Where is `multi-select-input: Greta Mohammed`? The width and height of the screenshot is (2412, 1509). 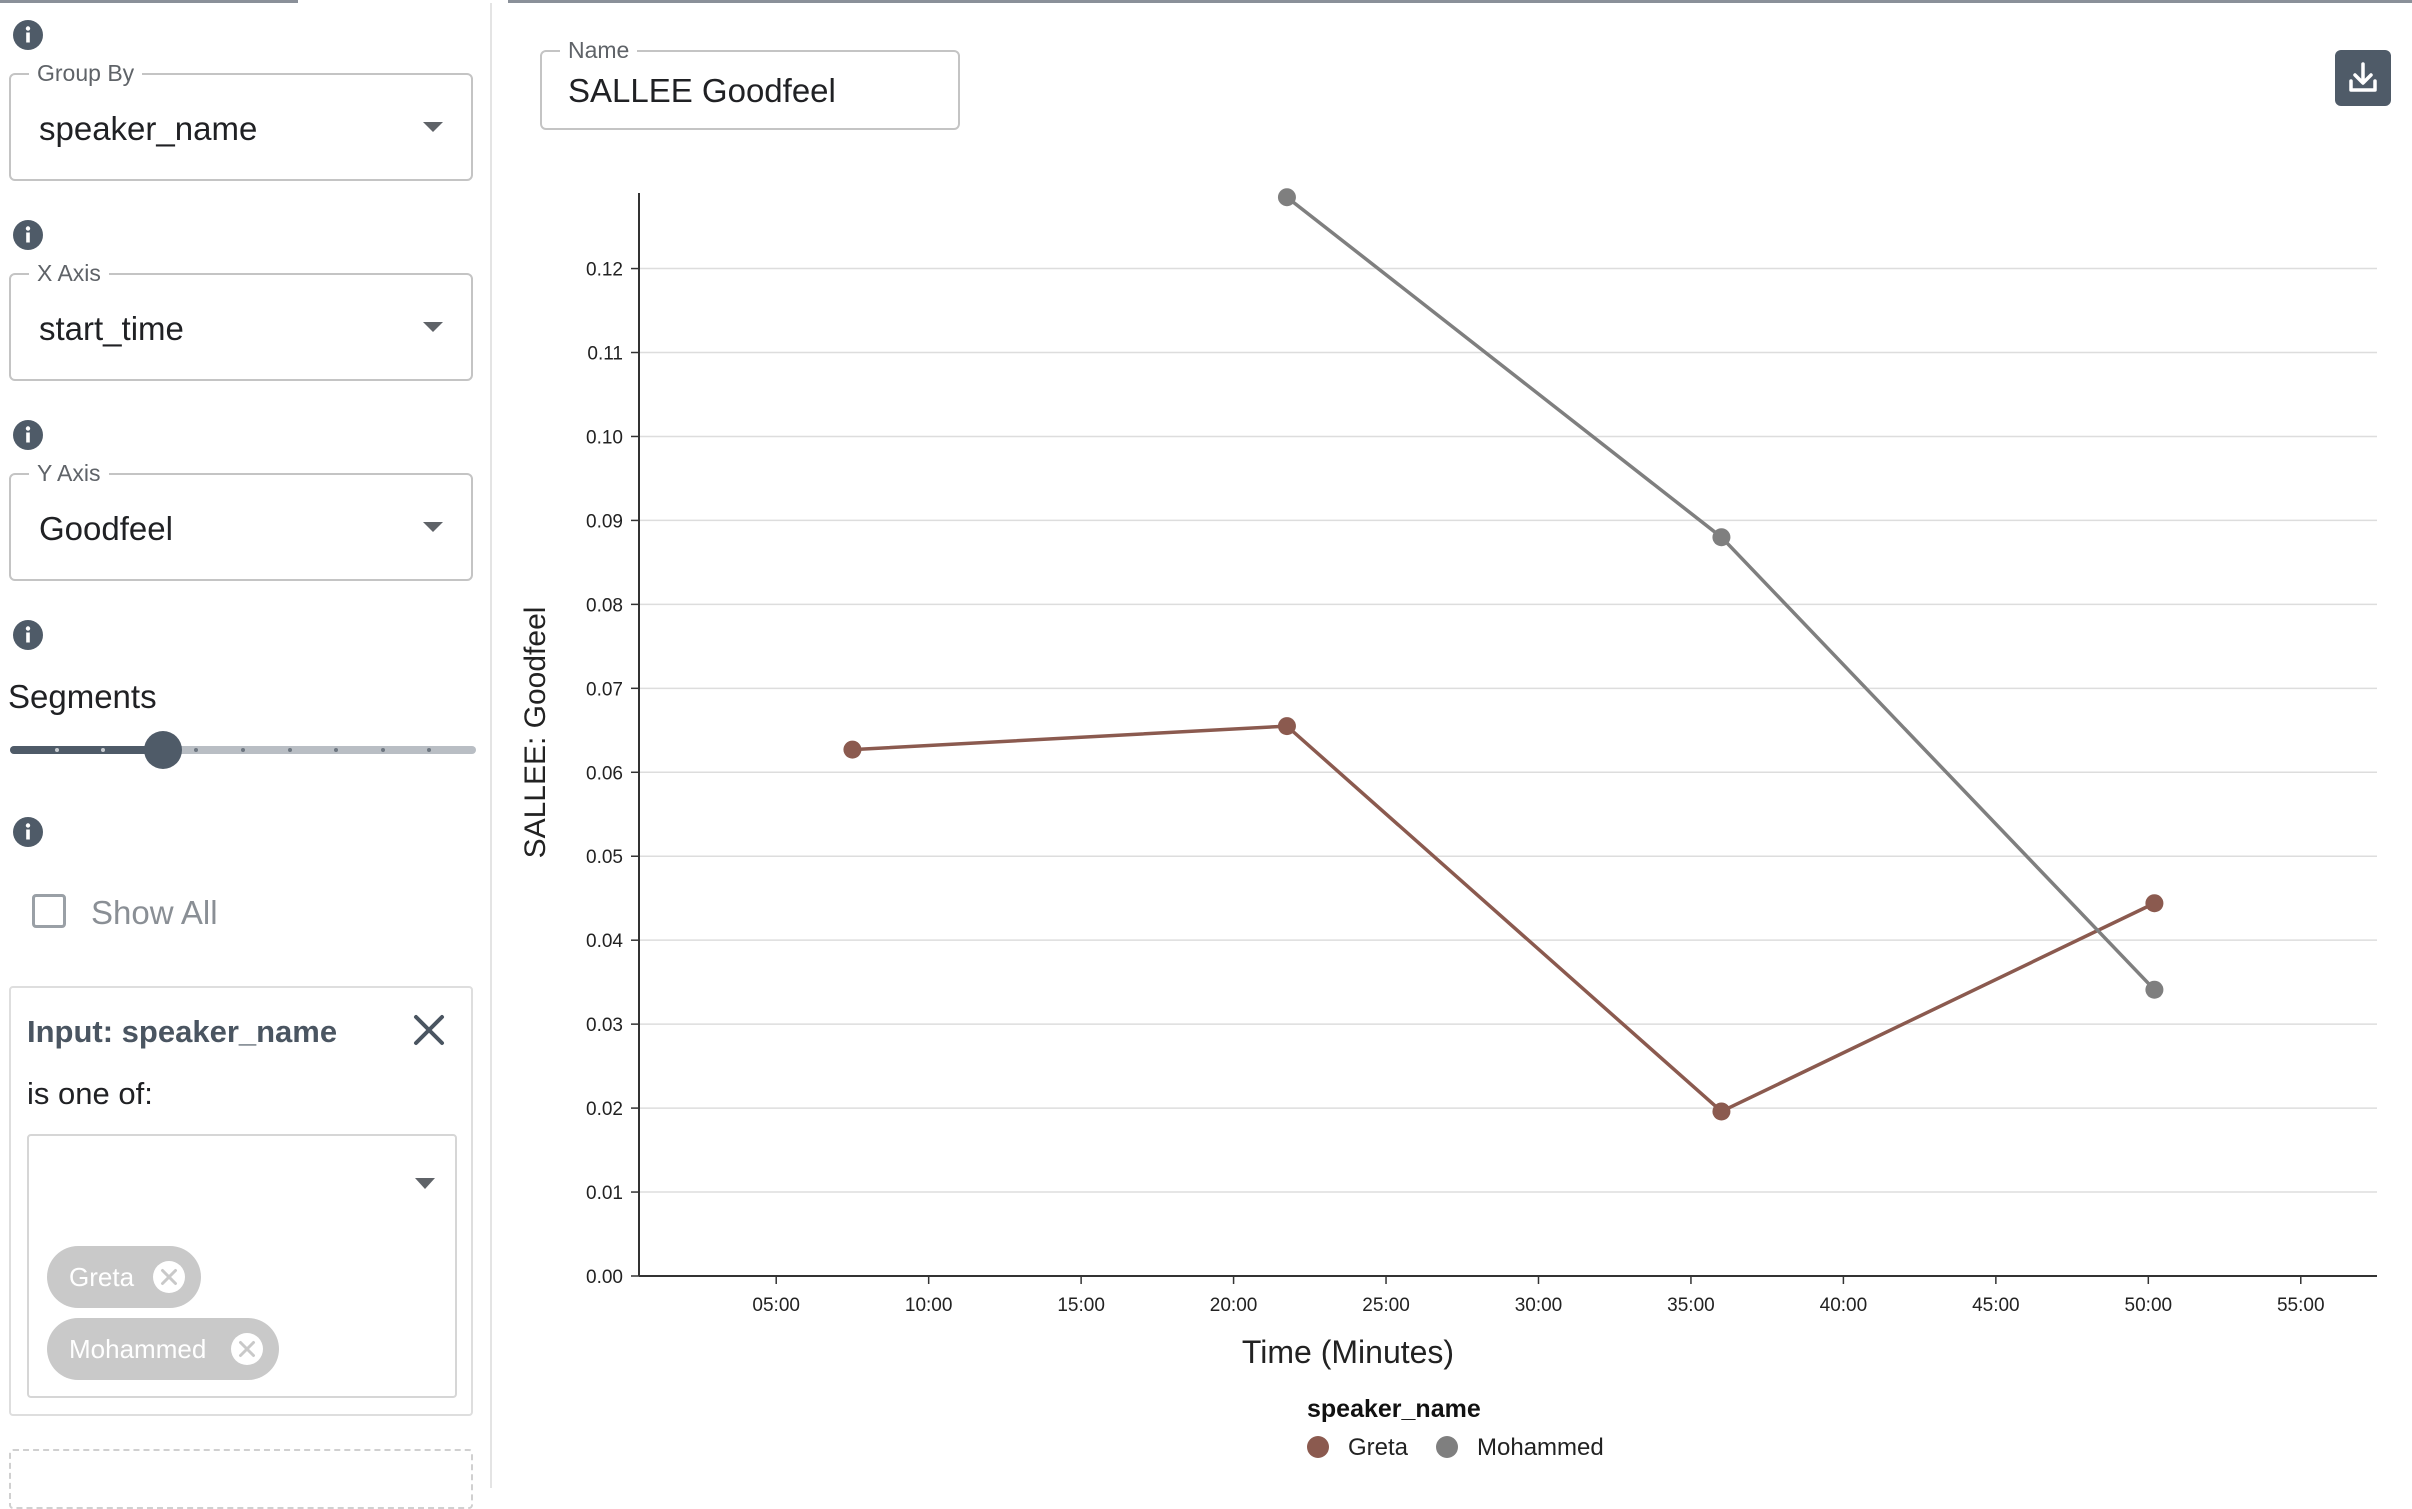
multi-select-input: Greta Mohammed is located at coordinates (242, 1266).